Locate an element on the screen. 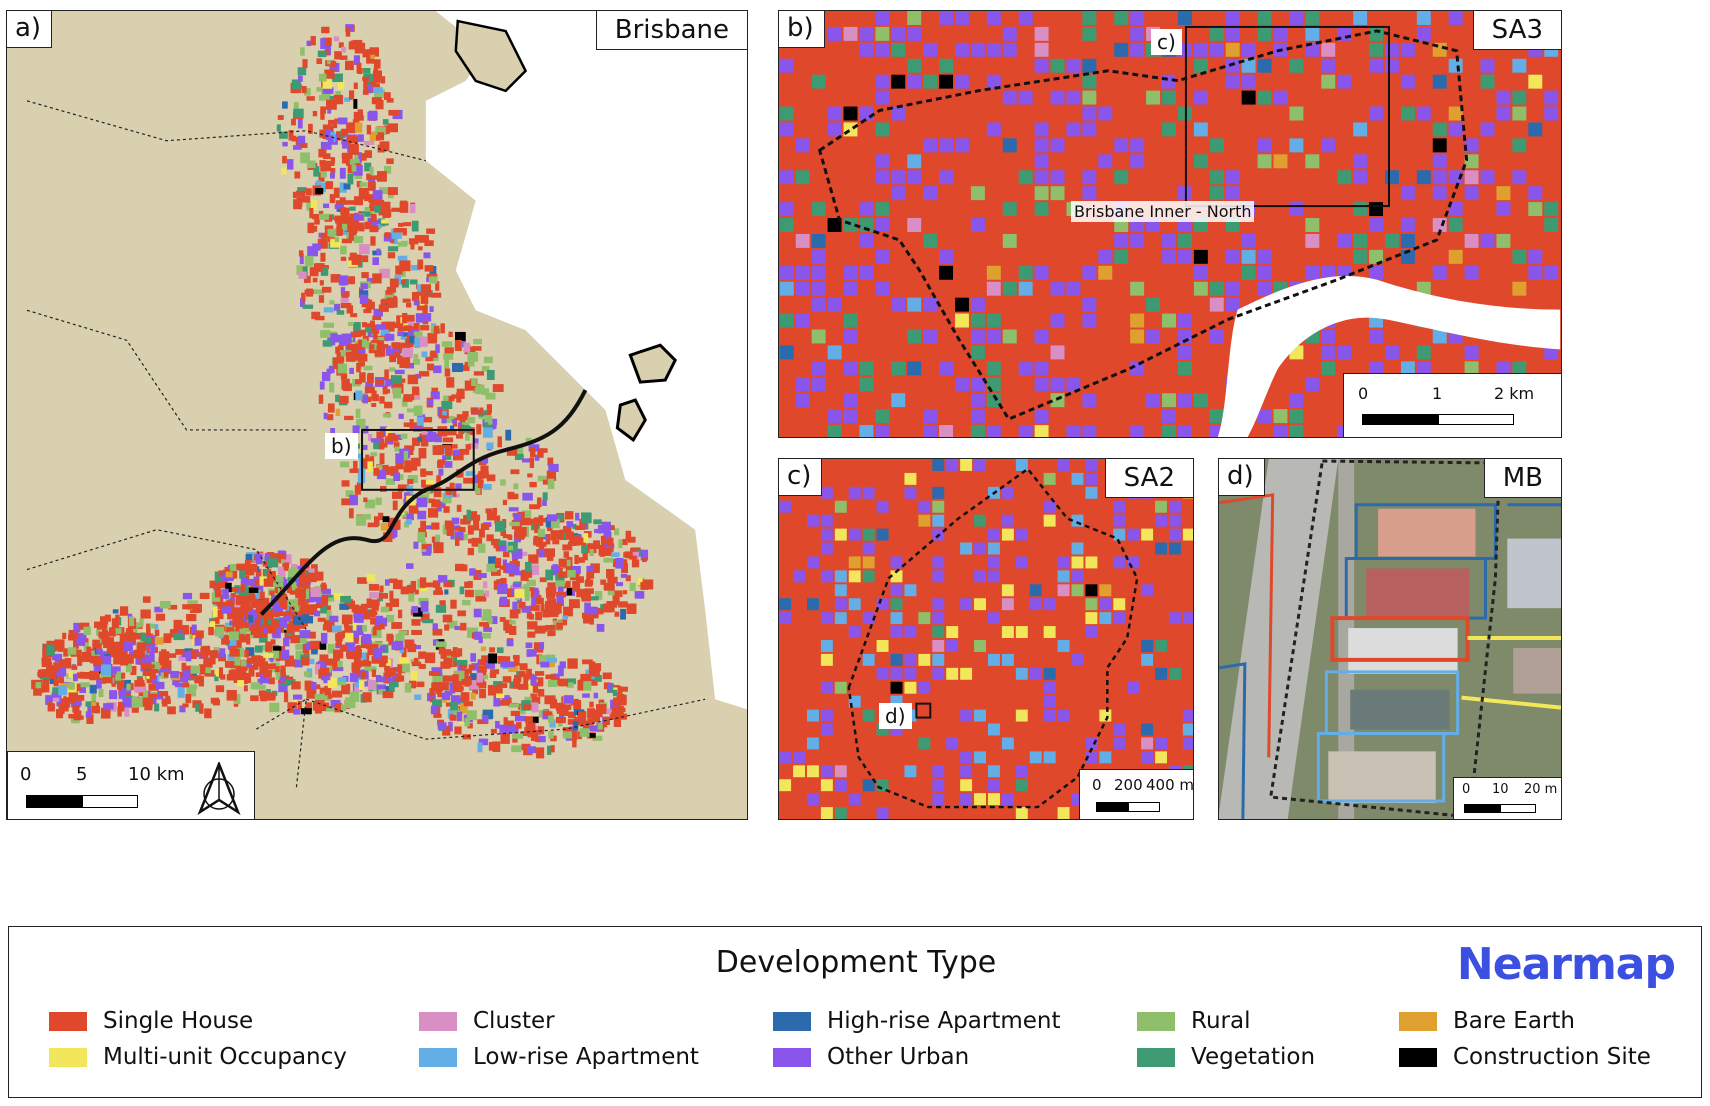 The height and width of the screenshot is (1106, 1710). sa2-map-canvas is located at coordinates (986, 639).